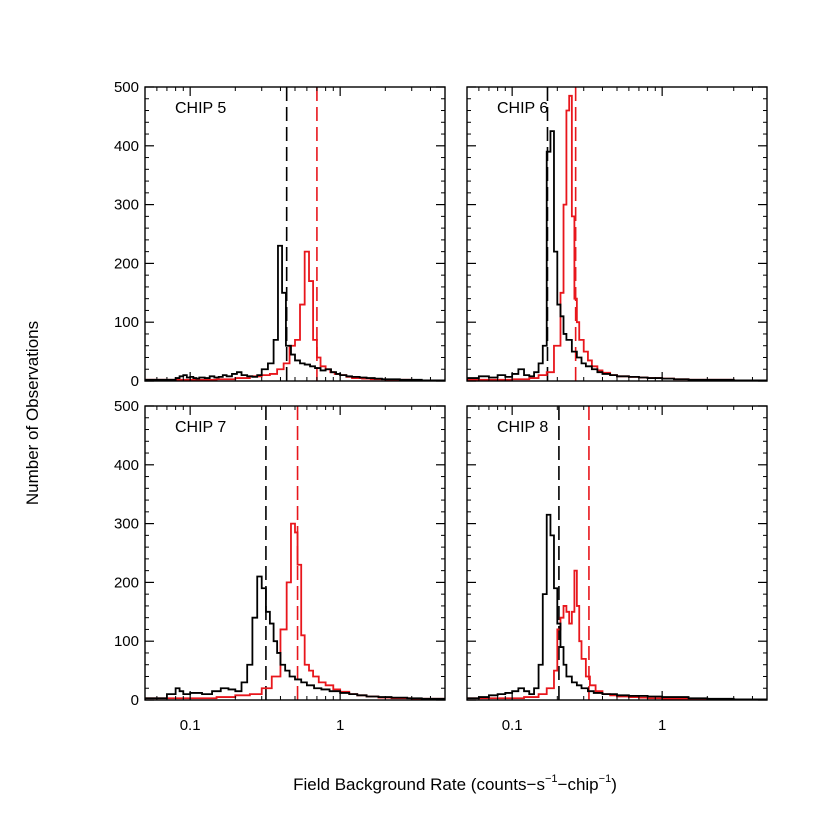  What do you see at coordinates (578, 784) in the screenshot?
I see `x-axis-title-mid: −chip` at bounding box center [578, 784].